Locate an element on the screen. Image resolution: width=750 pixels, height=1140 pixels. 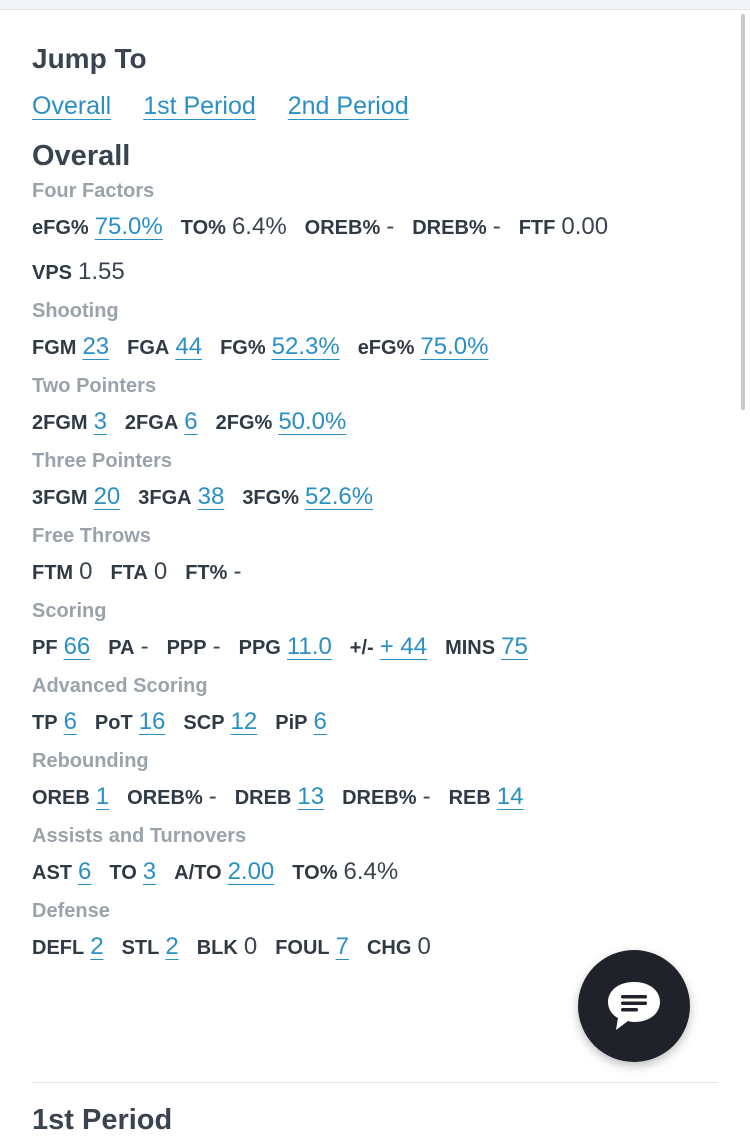
stat-value-link: 52.3% is located at coordinates (305, 346).